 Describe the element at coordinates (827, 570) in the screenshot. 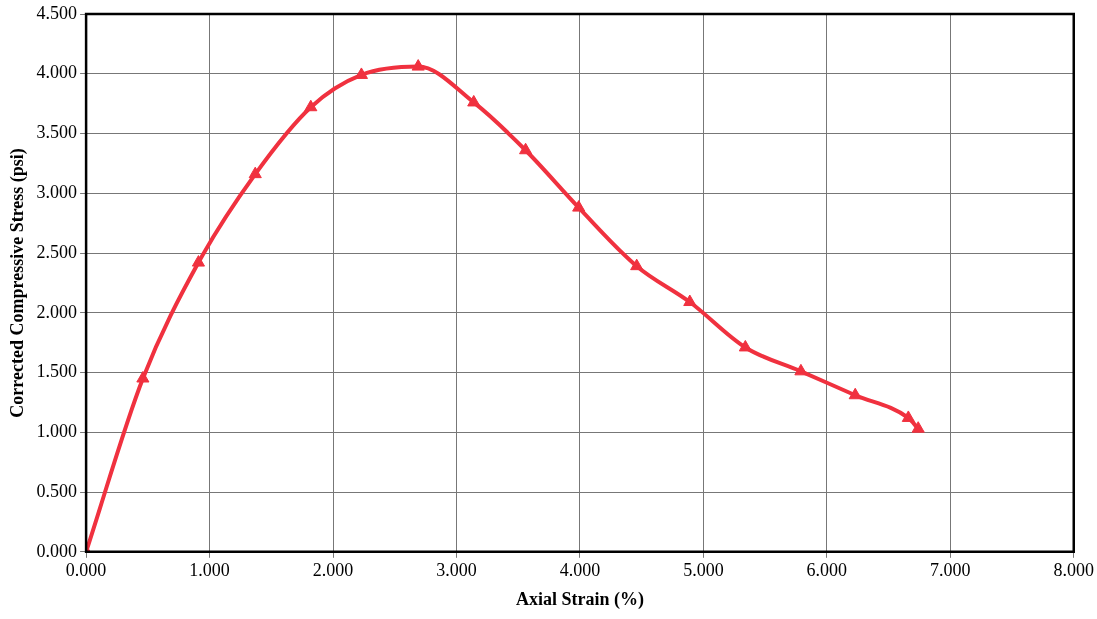

I see `x-tick-label: 6.000` at that location.